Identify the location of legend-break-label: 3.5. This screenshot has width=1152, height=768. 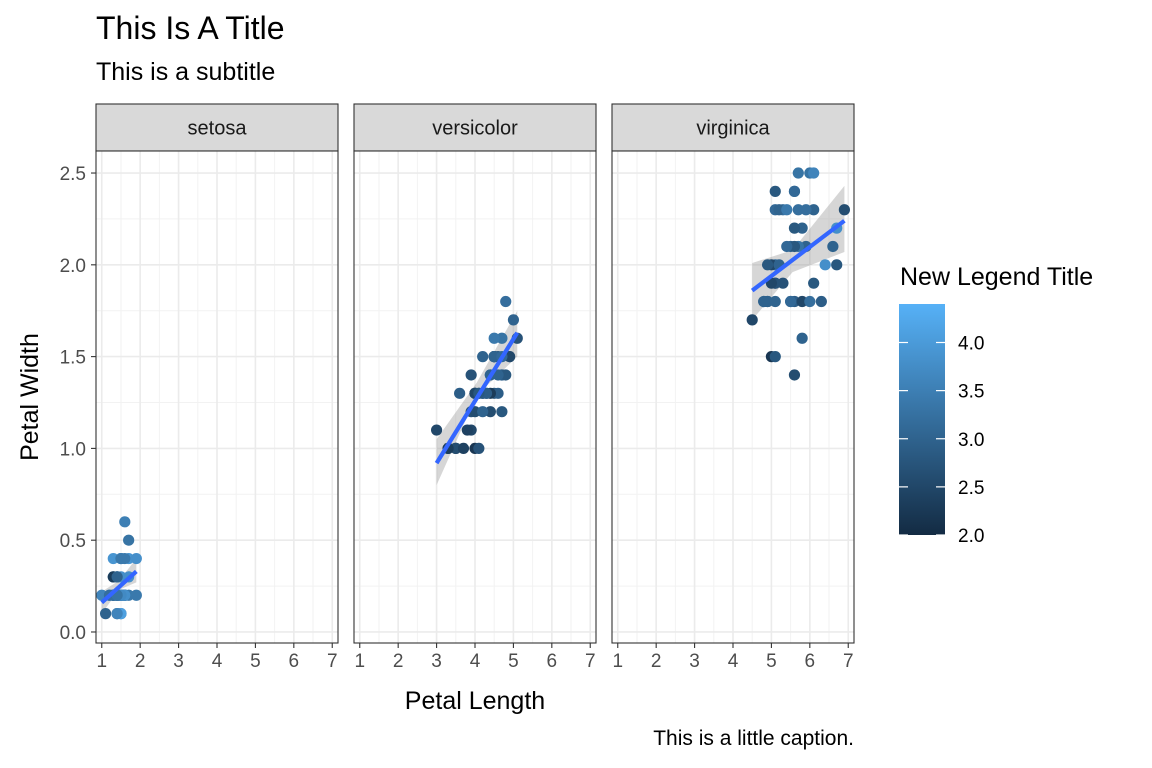
(971, 392).